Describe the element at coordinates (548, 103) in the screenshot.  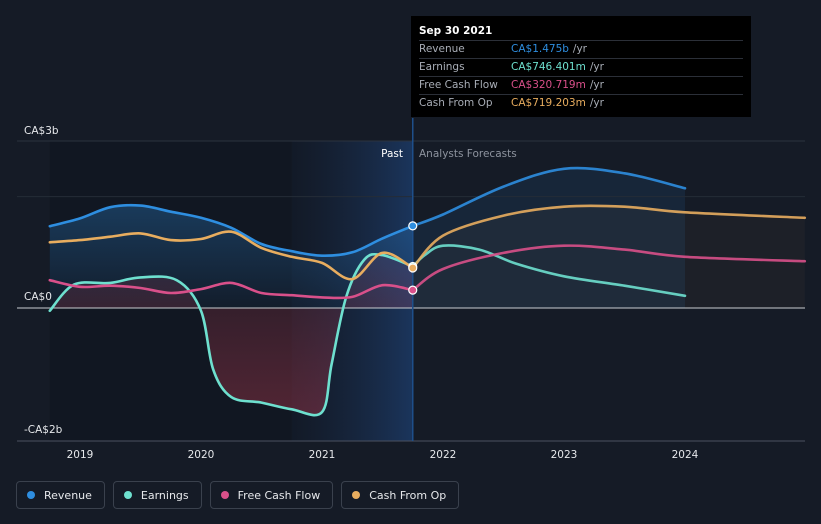
I see `tooltip-value: CA$719.203m` at that location.